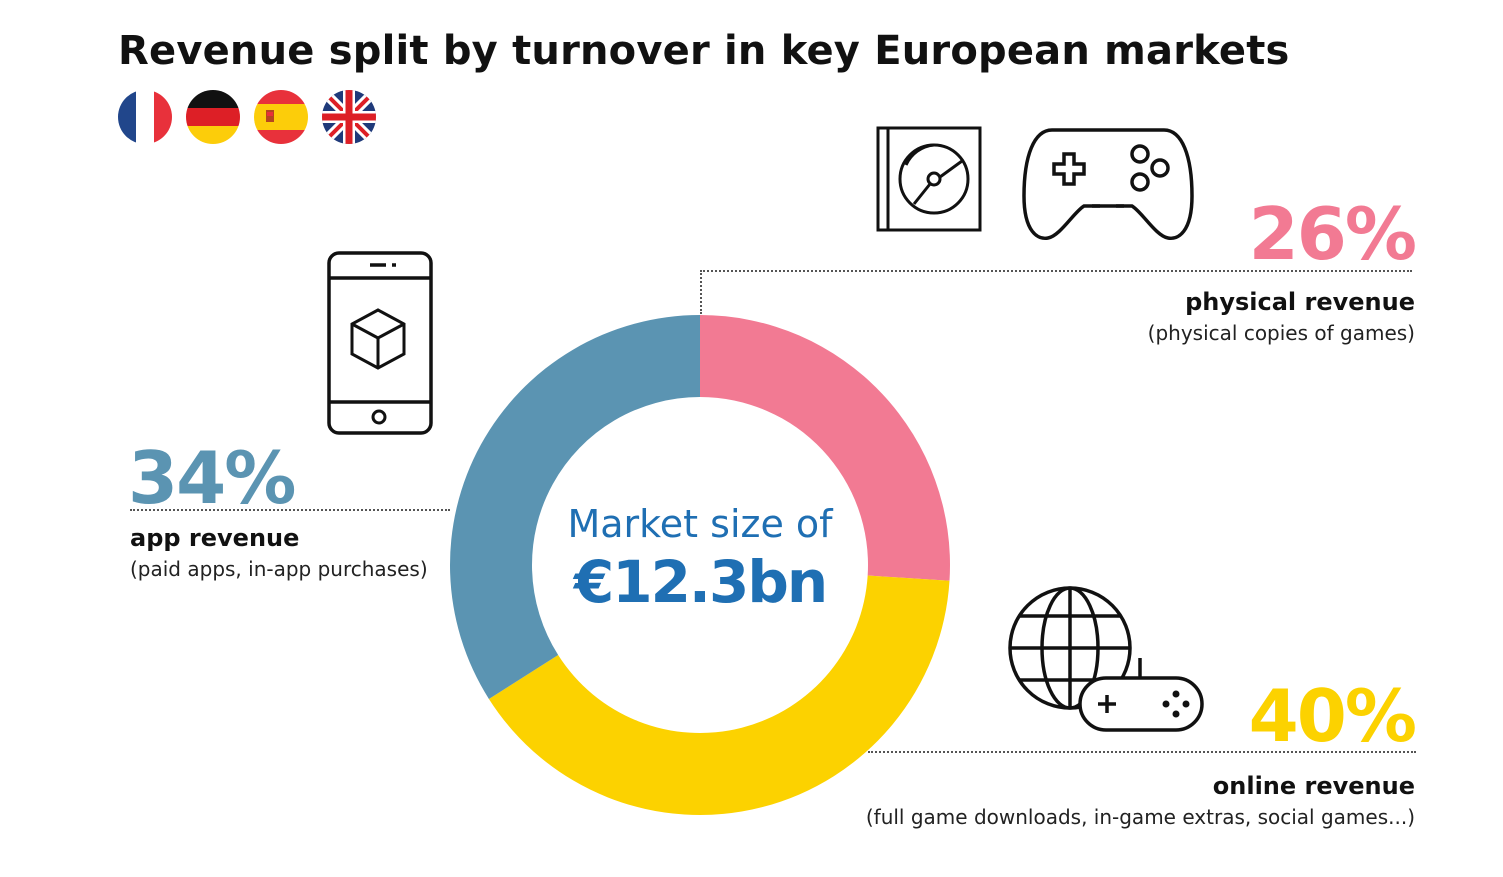 This screenshot has width=1503, height=877. Describe the element at coordinates (213, 117) in the screenshot. I see `germany-flag-icon` at that location.